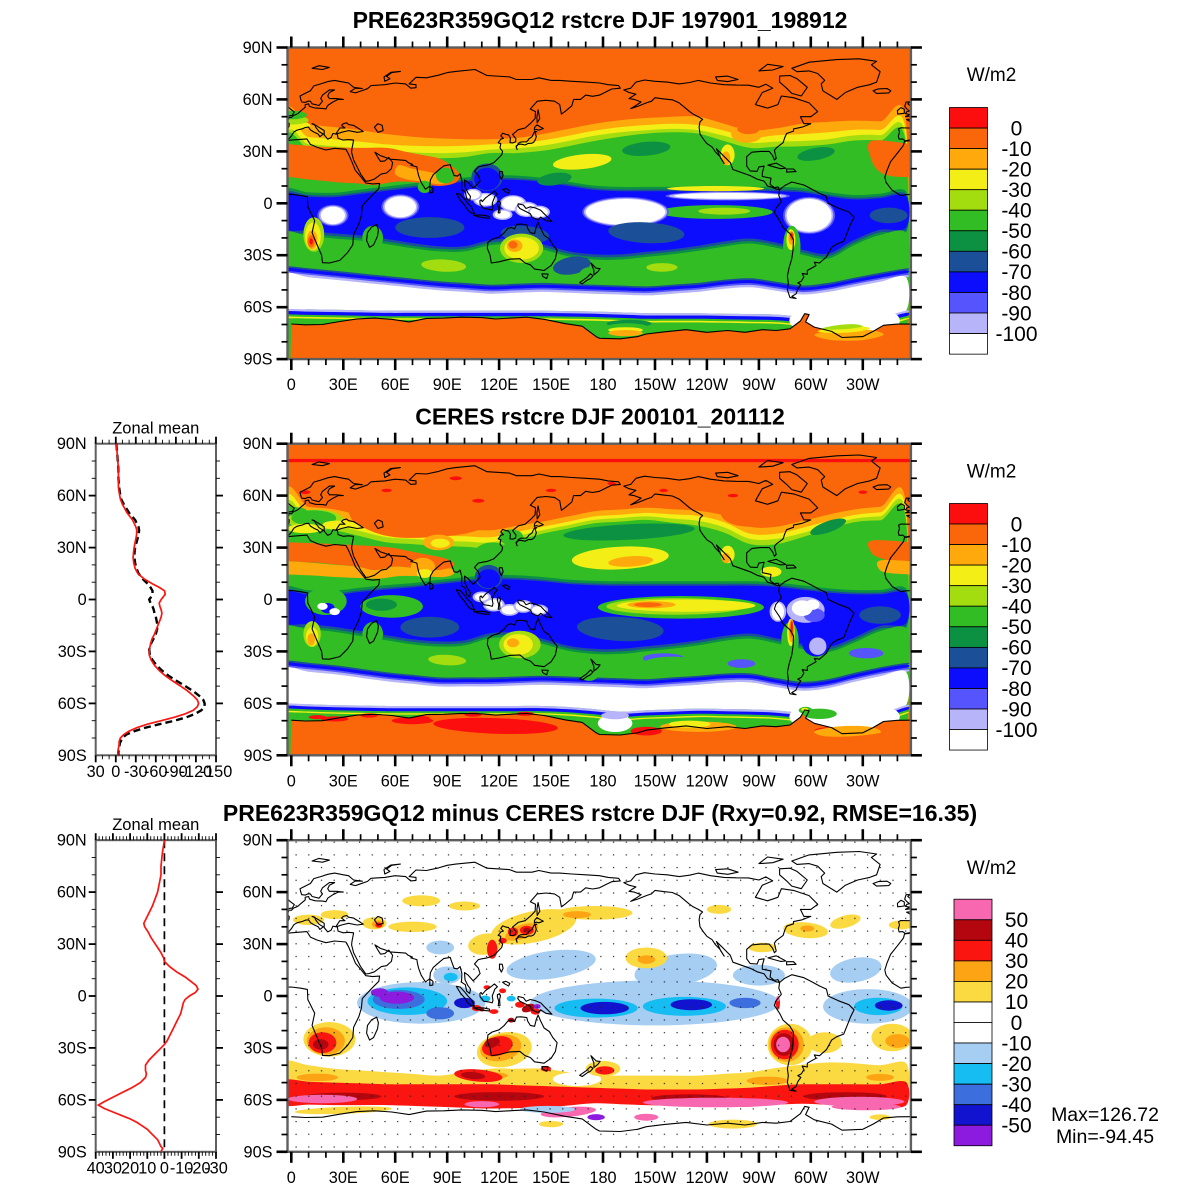 Image resolution: width=1200 pixels, height=1200 pixels. I want to click on svg-text: -100, so click(1016, 334).